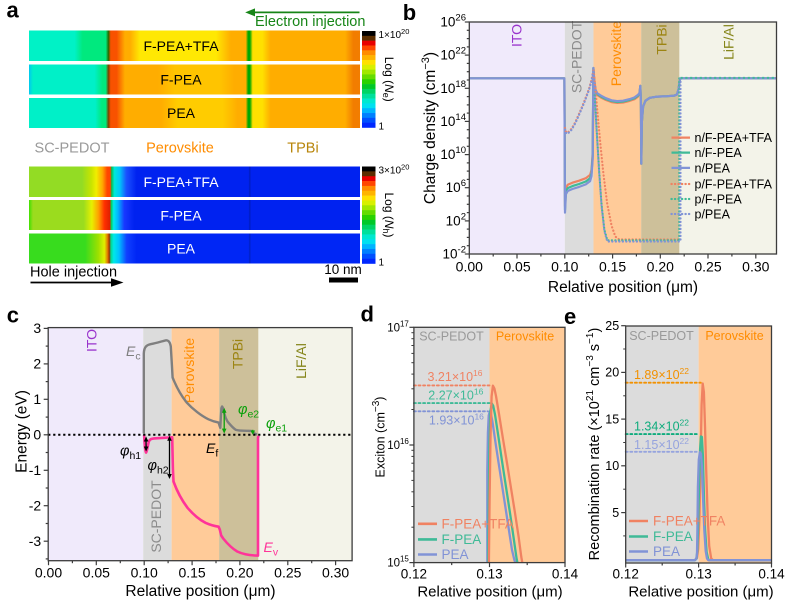  I want to click on svg-text: Log (Nh), so click(388, 214).